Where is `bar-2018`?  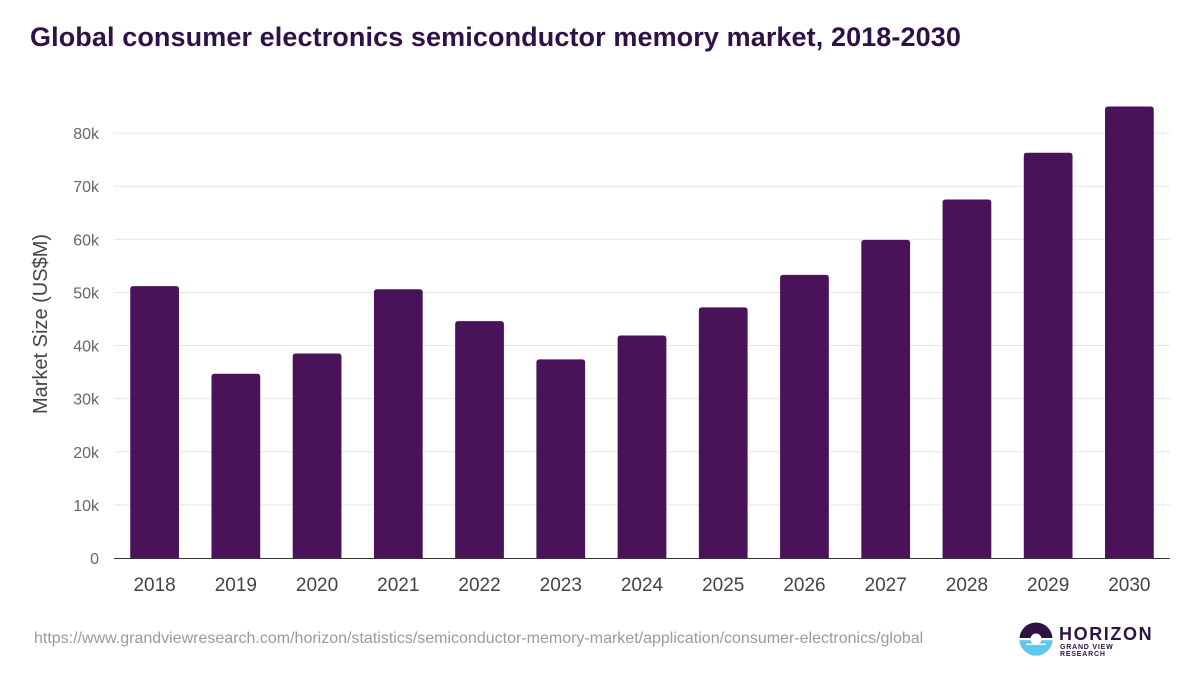 bar-2018 is located at coordinates (154, 422).